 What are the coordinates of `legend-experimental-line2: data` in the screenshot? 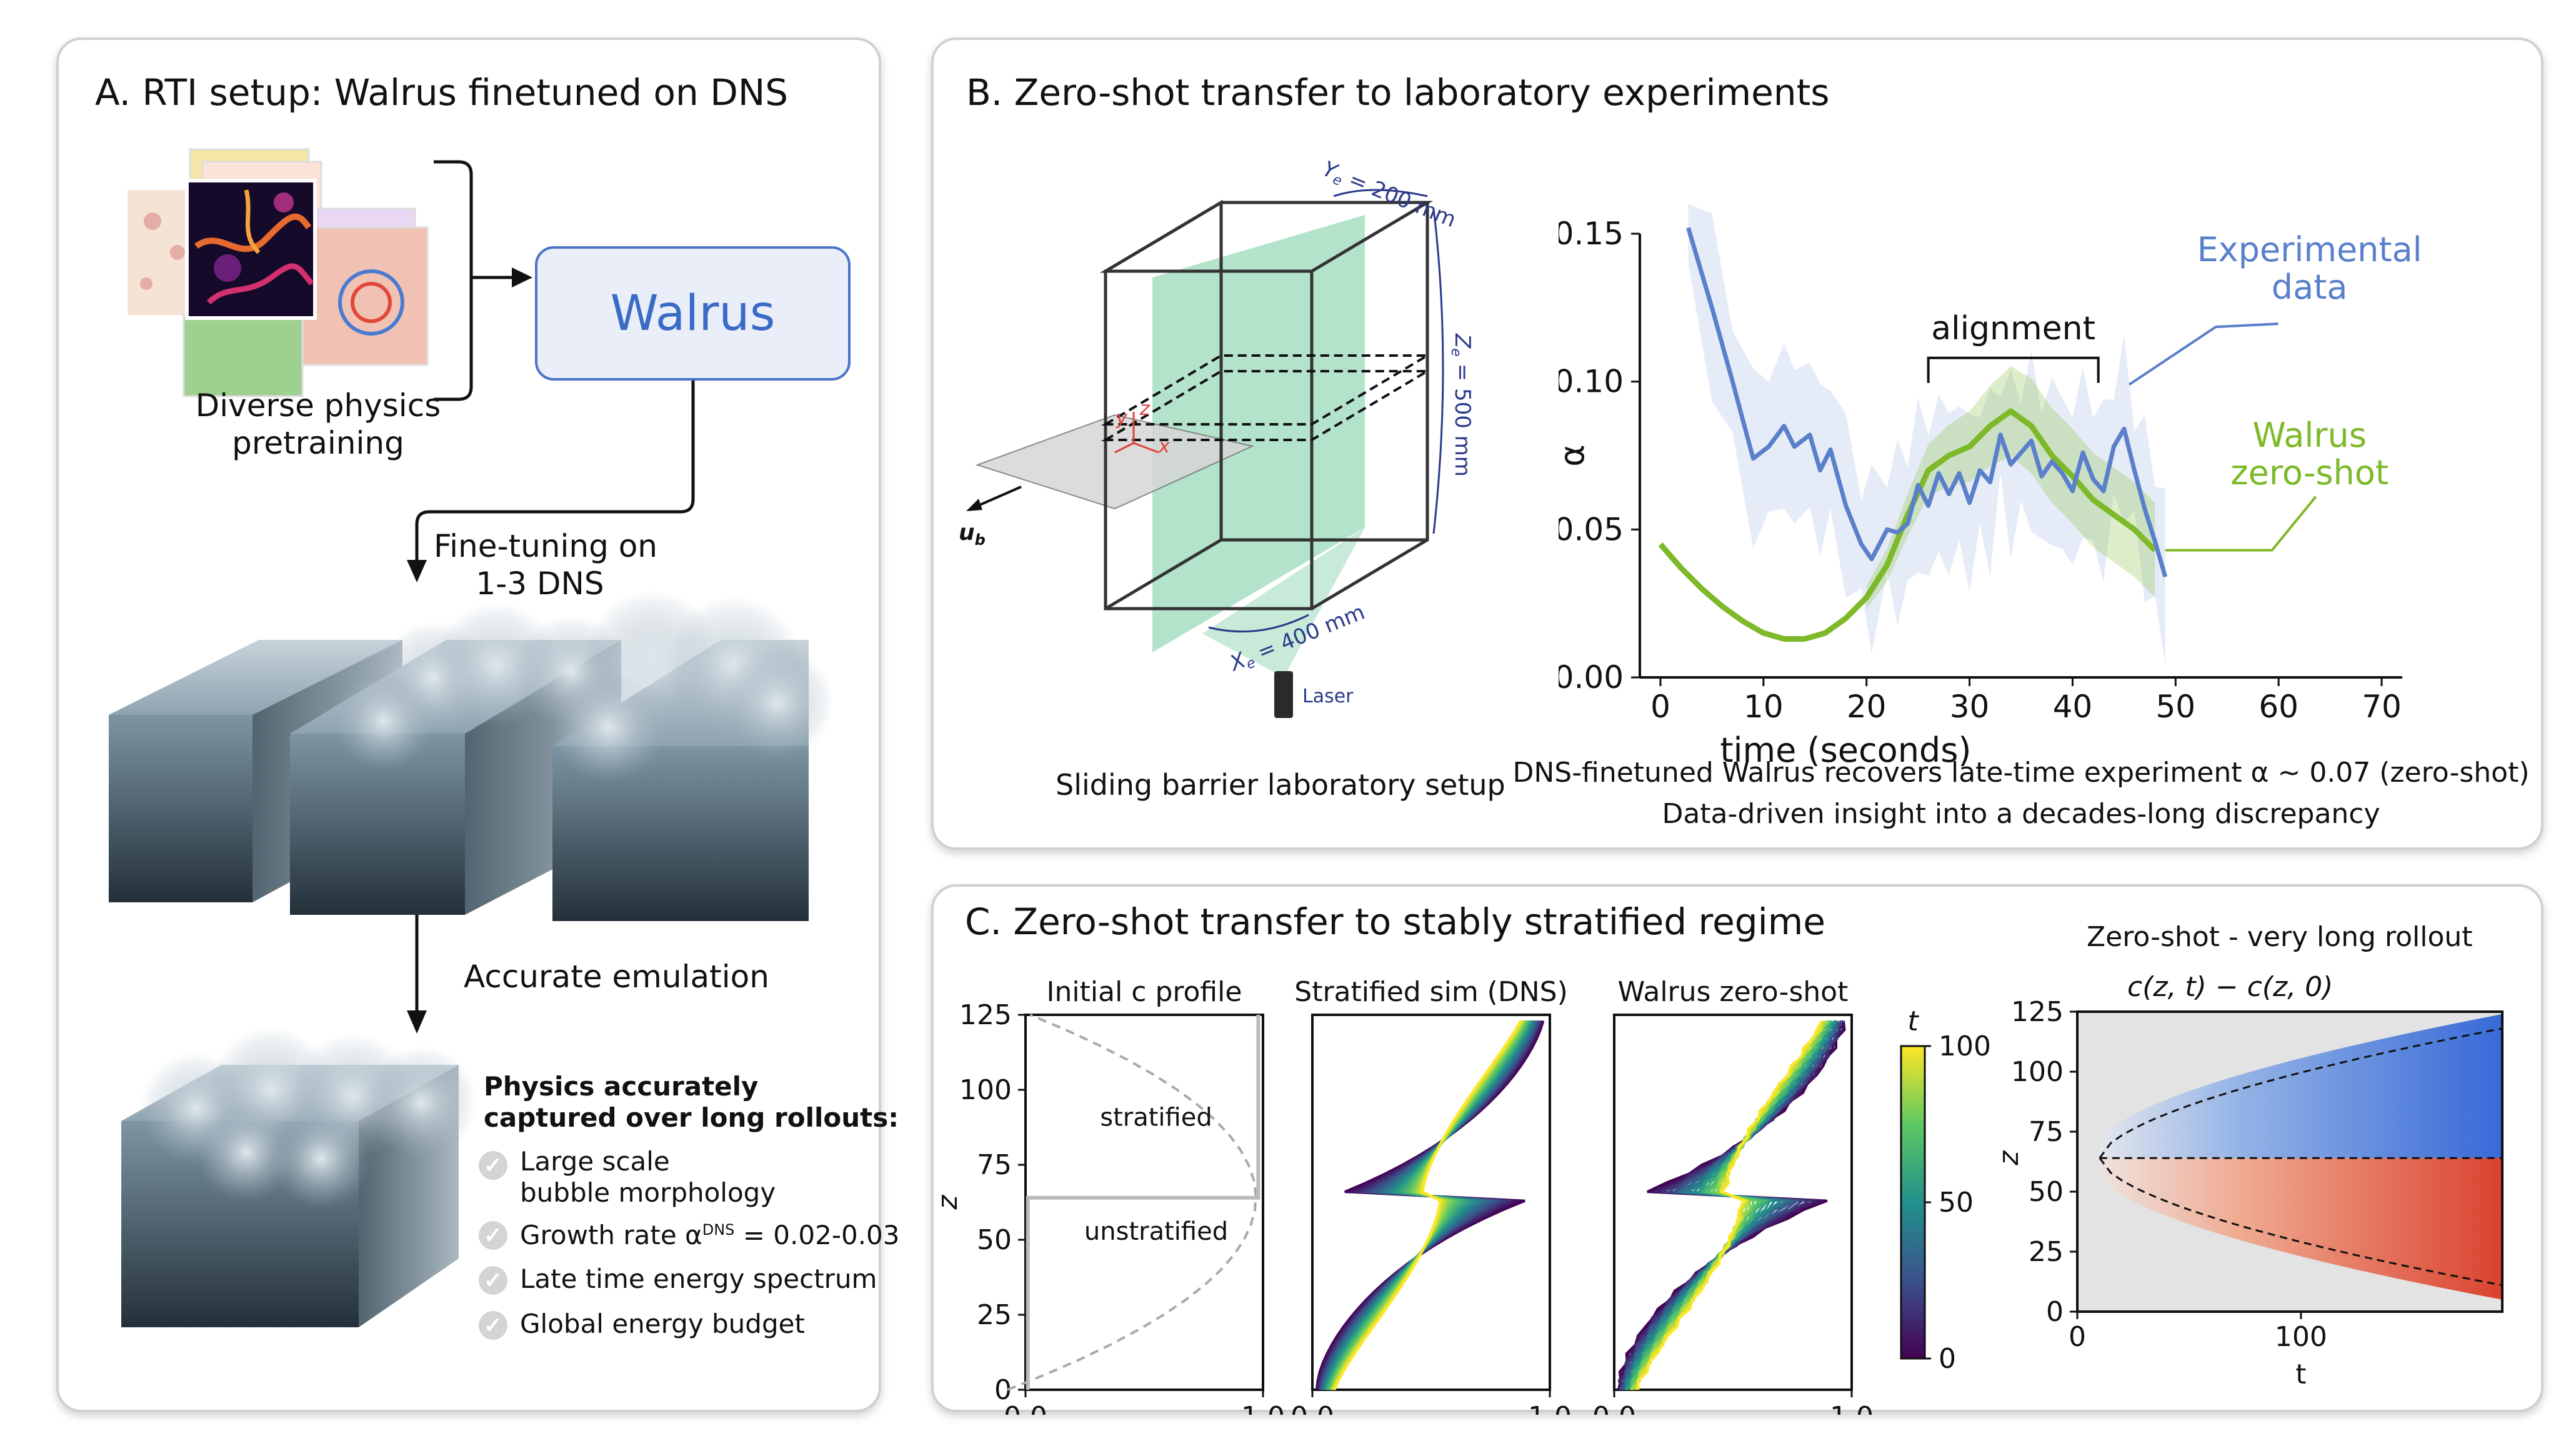 It's located at (2310, 287).